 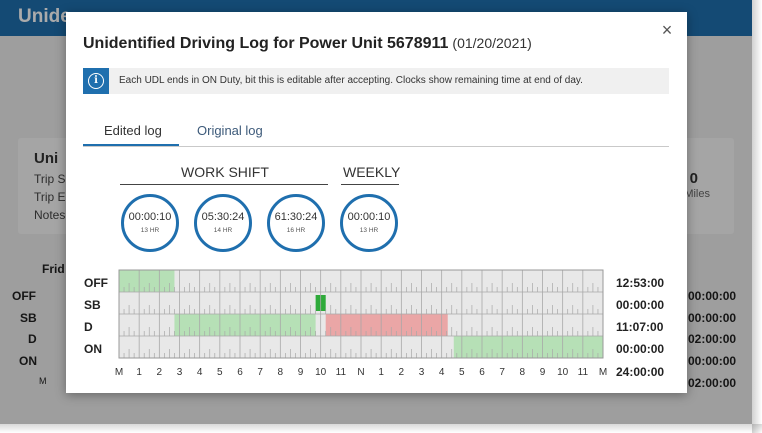 What do you see at coordinates (43, 381) in the screenshot?
I see `background-axis-start: M` at bounding box center [43, 381].